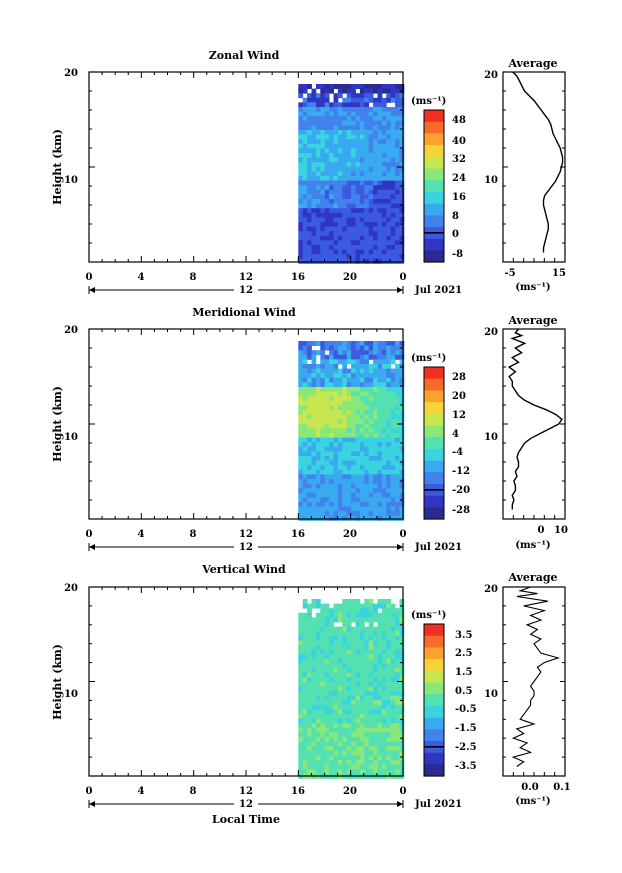 The height and width of the screenshot is (873, 622). Describe the element at coordinates (466, 728) in the screenshot. I see `colorbar-label: -1.5` at that location.